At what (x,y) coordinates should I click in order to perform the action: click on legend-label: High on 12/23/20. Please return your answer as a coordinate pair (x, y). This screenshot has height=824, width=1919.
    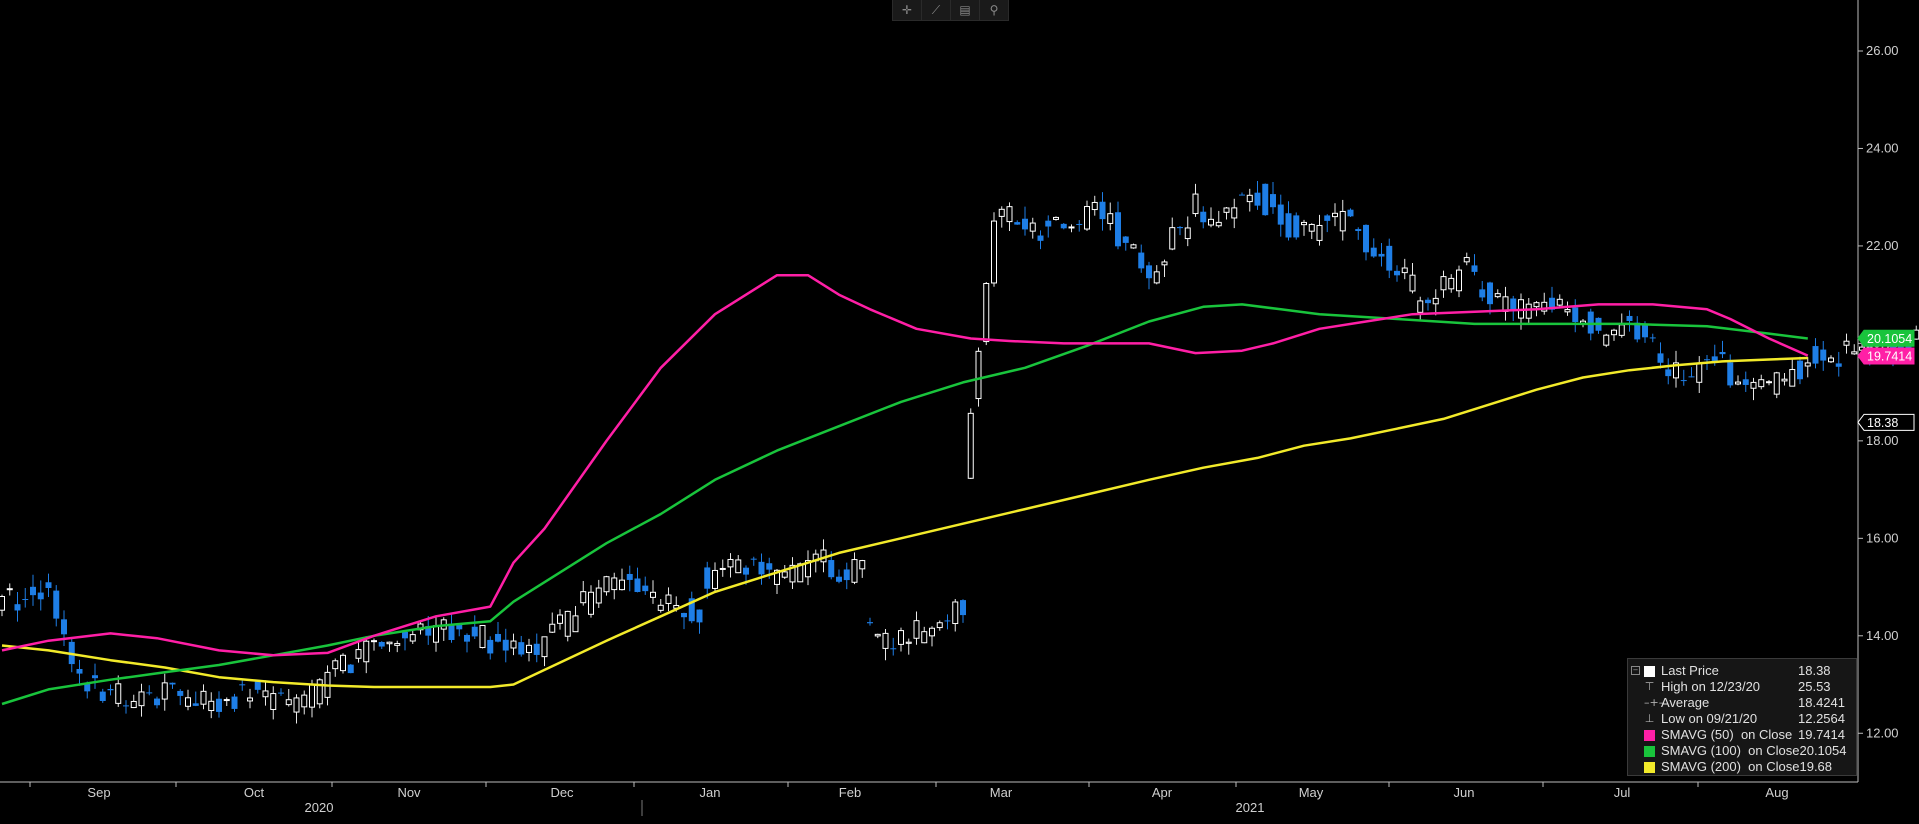
    Looking at the image, I should click on (1711, 686).